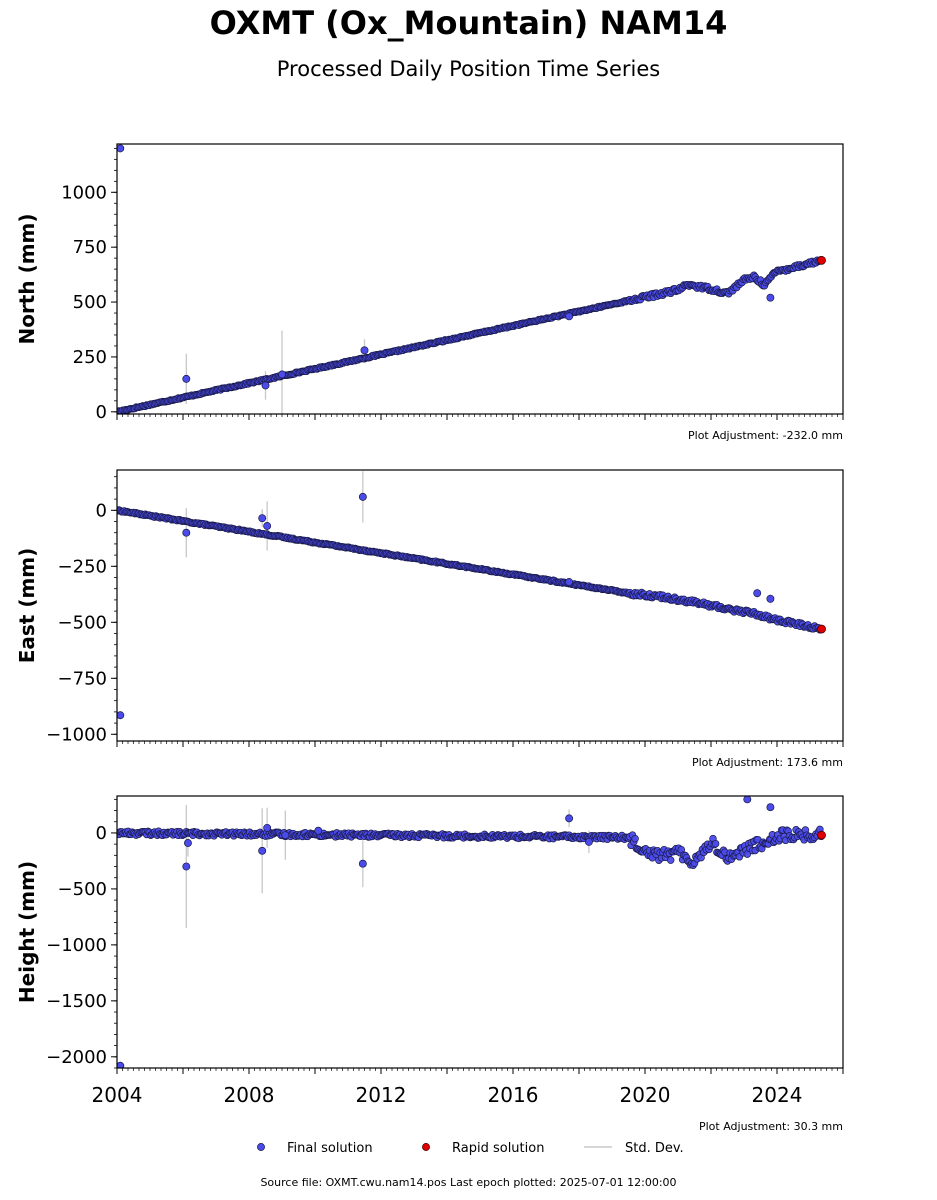 The width and height of the screenshot is (937, 1200). I want to click on x-tick-label: 2004, so click(117, 1095).